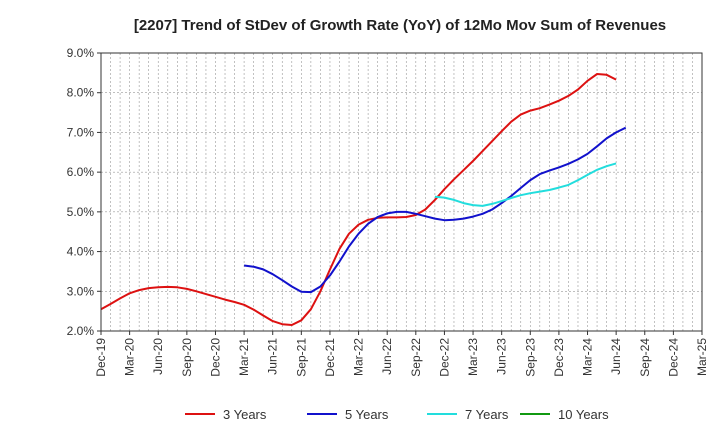 This screenshot has width=720, height=440. Describe the element at coordinates (367, 414) in the screenshot. I see `legend-label-5-years: 5 Years` at that location.